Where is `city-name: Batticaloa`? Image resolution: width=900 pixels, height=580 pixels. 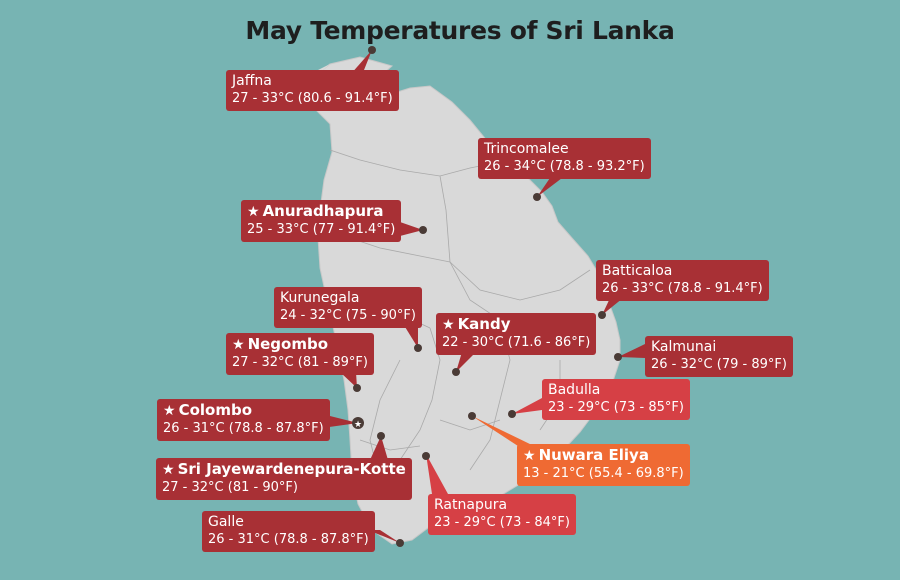 city-name: Batticaloa is located at coordinates (637, 271).